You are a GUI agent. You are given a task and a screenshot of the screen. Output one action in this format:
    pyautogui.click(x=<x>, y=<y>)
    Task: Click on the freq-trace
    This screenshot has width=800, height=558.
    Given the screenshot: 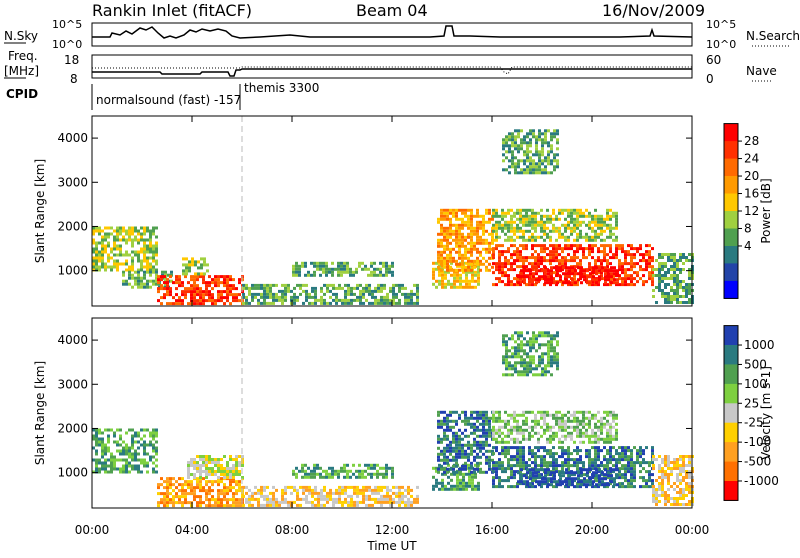 What is the action you would take?
    pyautogui.click(x=392, y=72)
    